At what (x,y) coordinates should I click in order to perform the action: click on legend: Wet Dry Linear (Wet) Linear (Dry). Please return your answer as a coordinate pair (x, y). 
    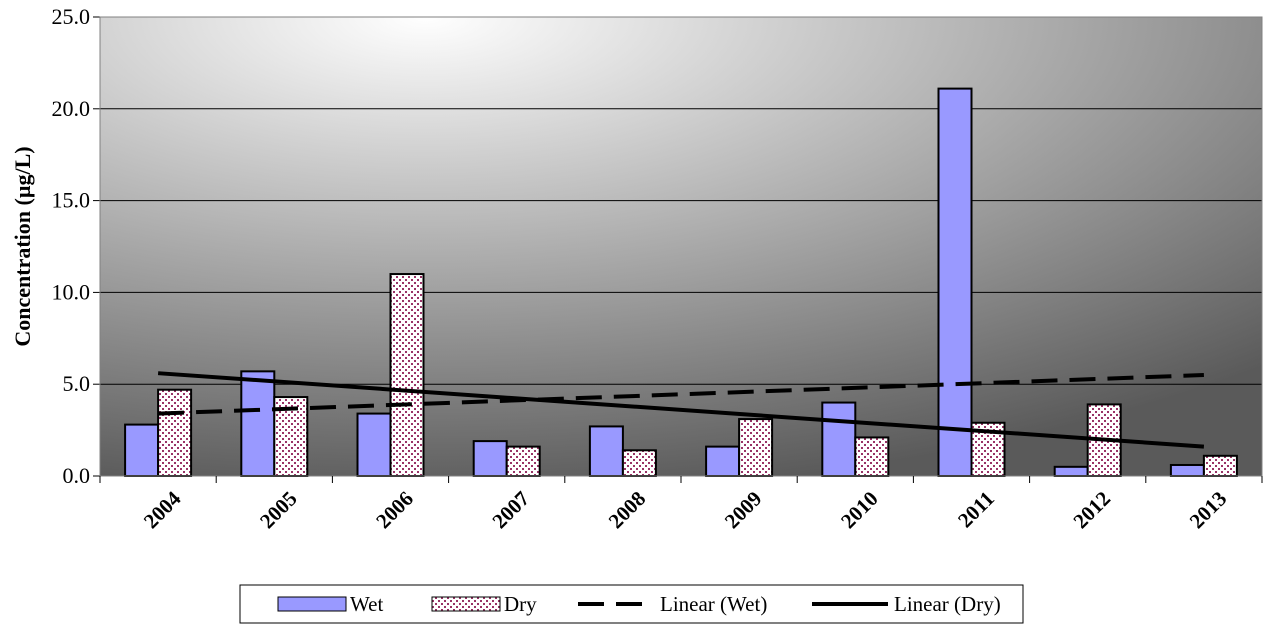
    Looking at the image, I should click on (631, 604).